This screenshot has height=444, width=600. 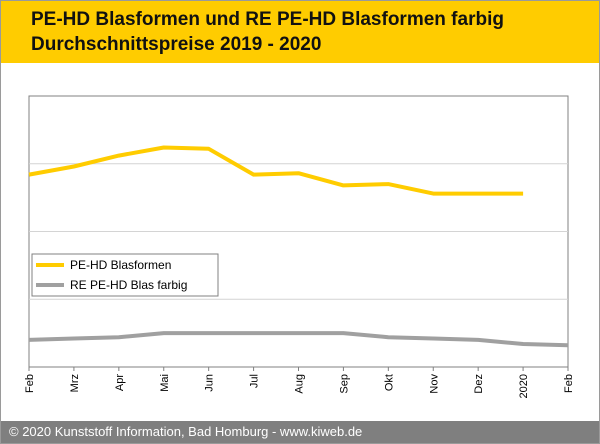 I want to click on x-tick-label: Aug, so click(x=300, y=384).